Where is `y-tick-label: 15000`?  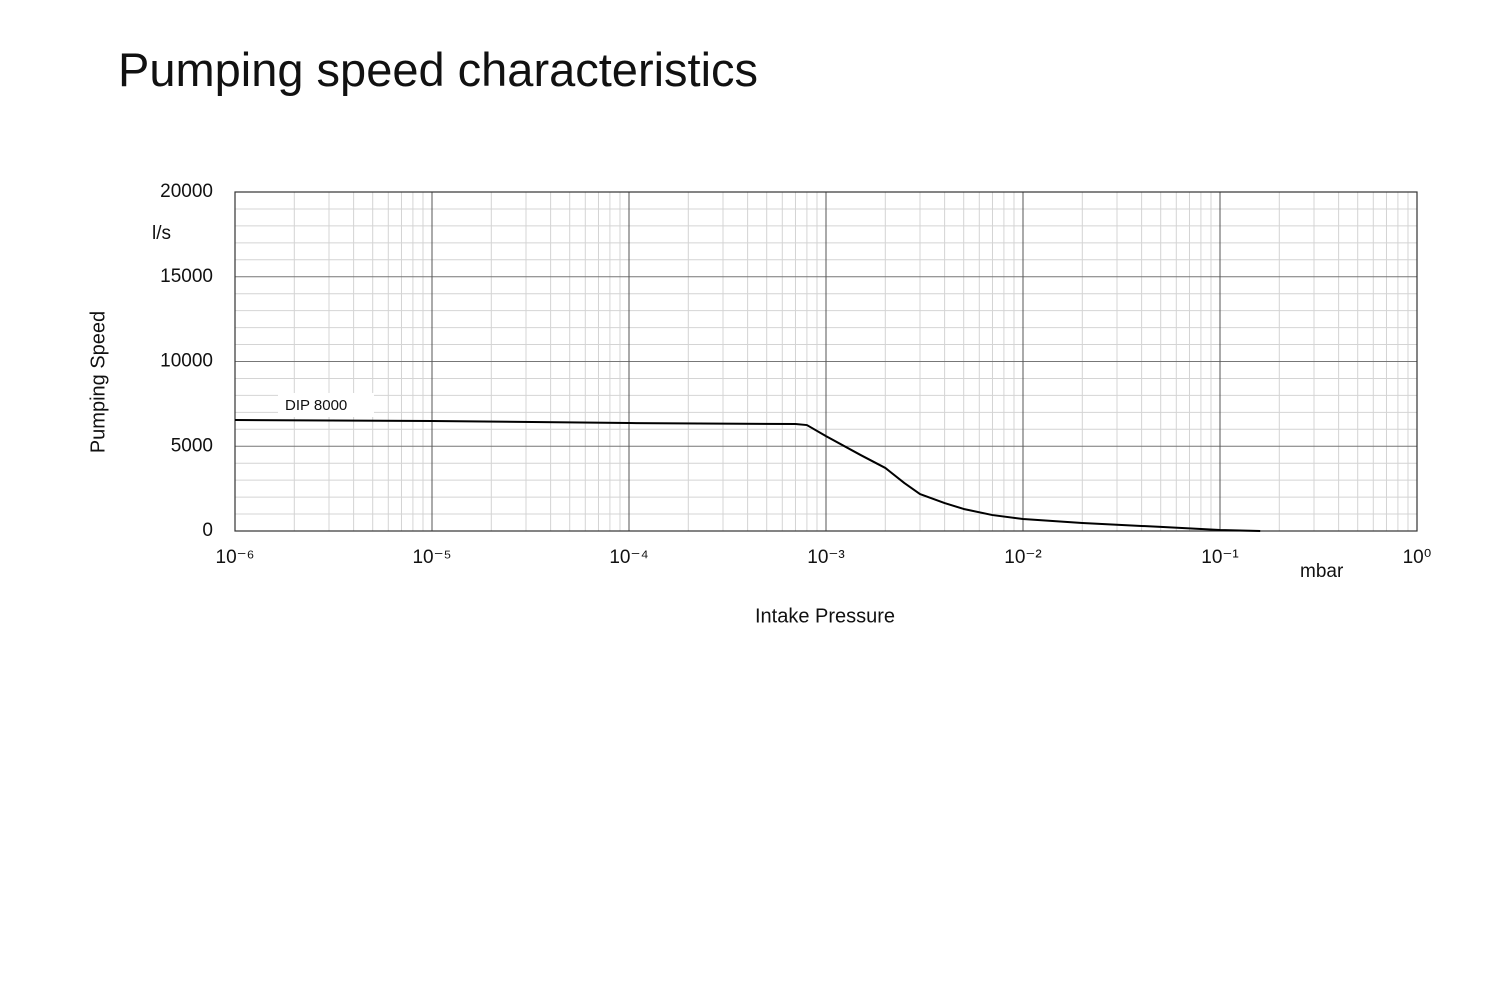 y-tick-label: 15000 is located at coordinates (186, 276).